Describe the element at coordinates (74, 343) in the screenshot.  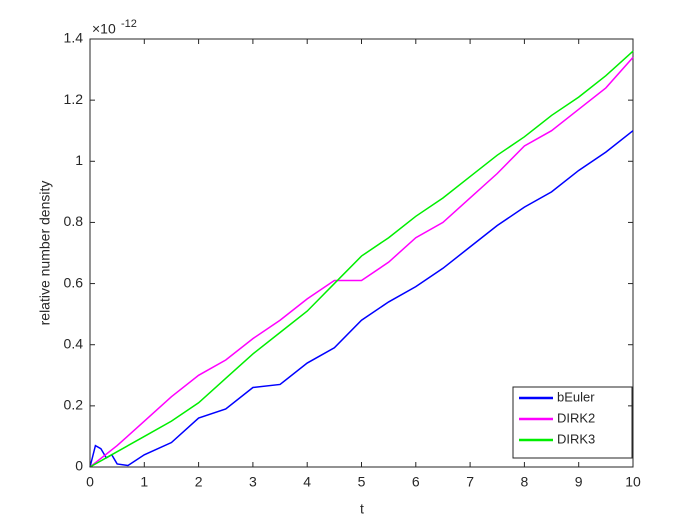
I see `y-tick-label: 0.4` at that location.